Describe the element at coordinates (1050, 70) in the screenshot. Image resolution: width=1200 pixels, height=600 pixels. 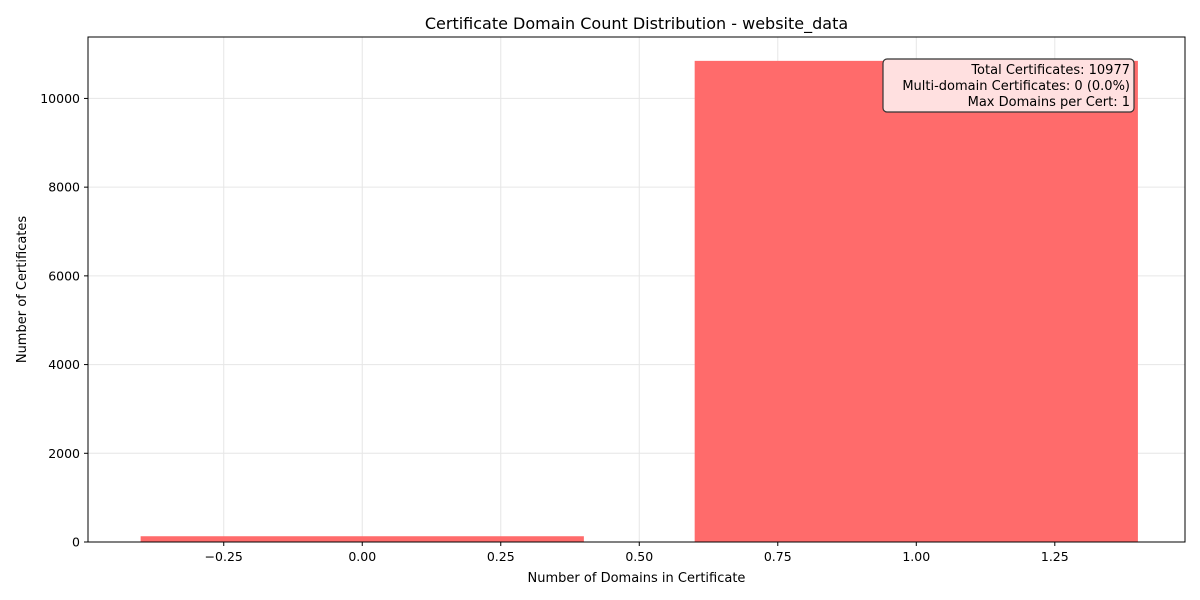
I see `stats-total-certificates: Total Certificates: 10977` at that location.